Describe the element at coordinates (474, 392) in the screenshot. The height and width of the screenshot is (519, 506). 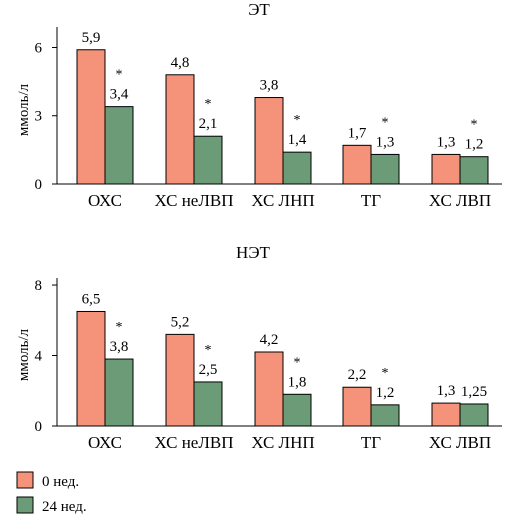
I see `data-label-week24: 1,25` at that location.